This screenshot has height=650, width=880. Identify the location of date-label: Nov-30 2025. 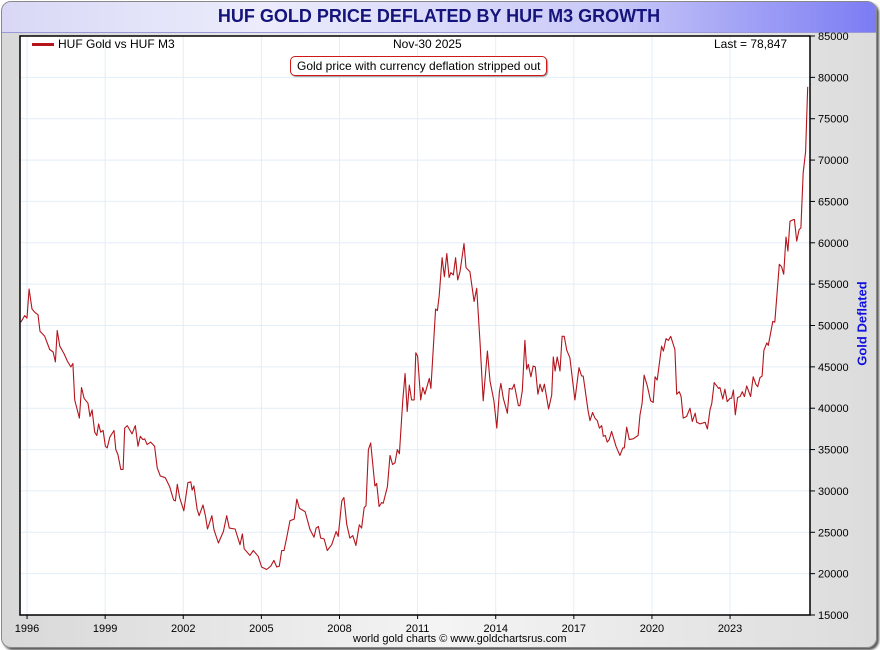
(427, 44).